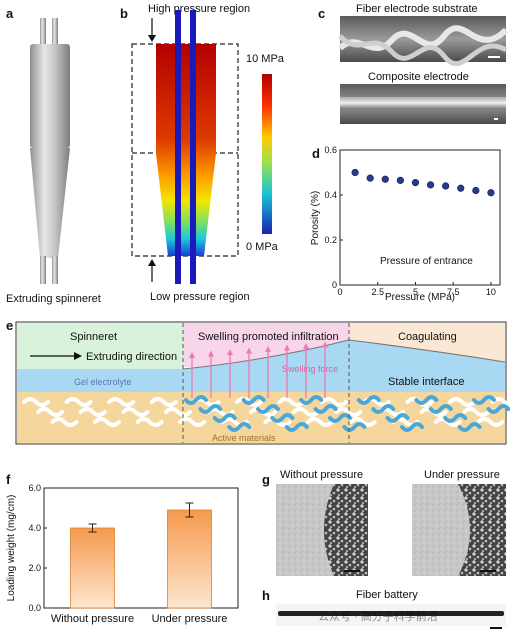 The width and height of the screenshot is (510, 632). Describe the element at coordinates (10, 13) in the screenshot. I see `panel-a-letter: a` at that location.